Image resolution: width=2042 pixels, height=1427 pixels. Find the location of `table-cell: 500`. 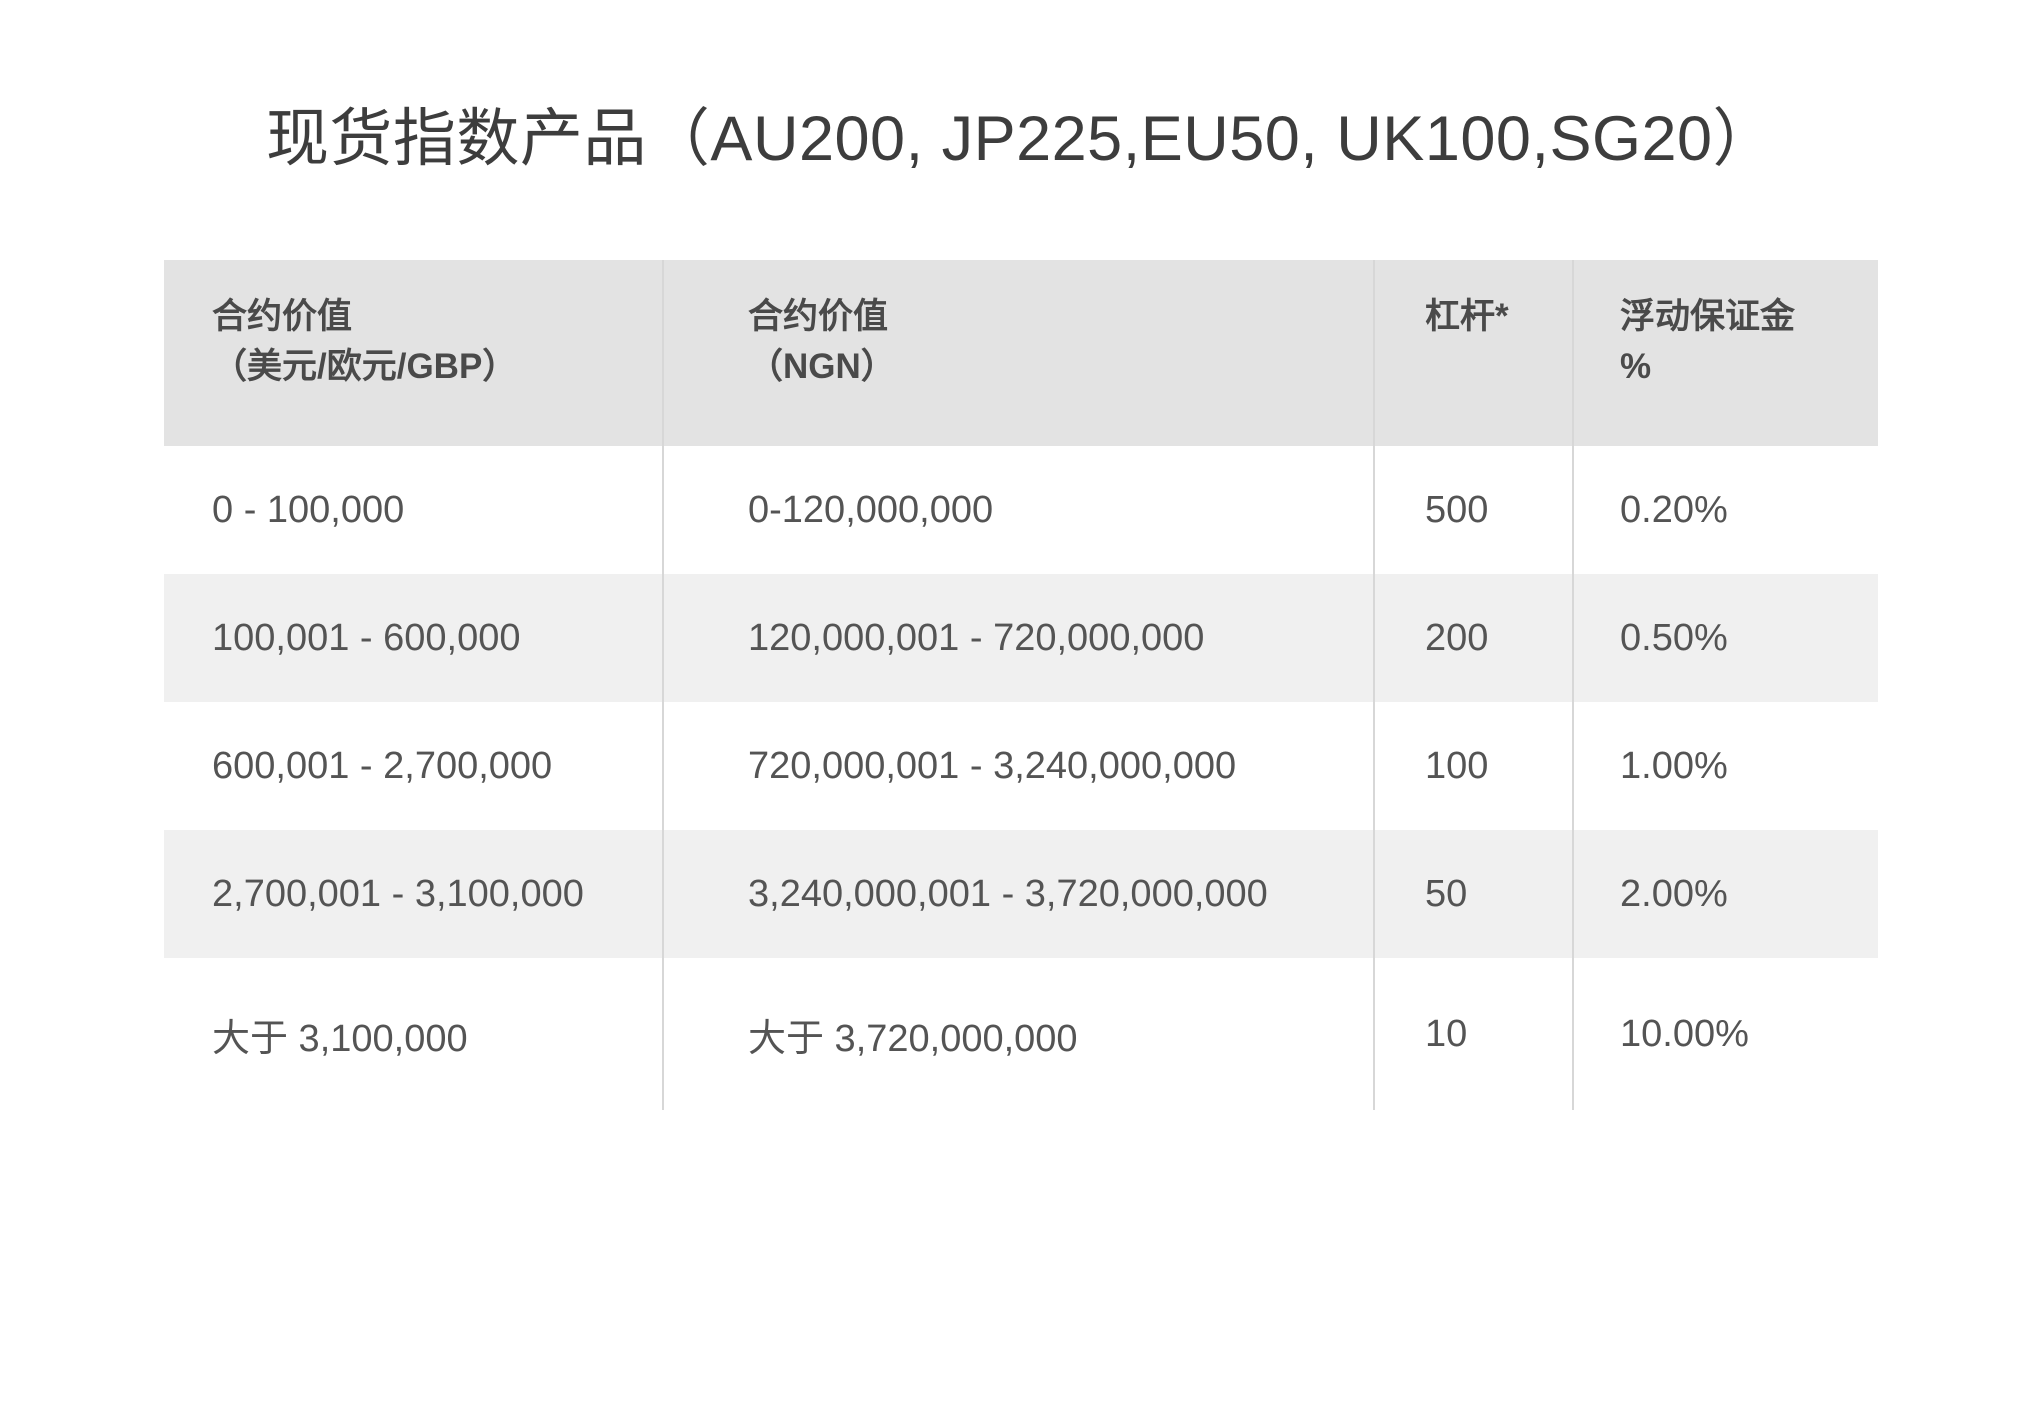

table-cell: 500 is located at coordinates (1474, 510).